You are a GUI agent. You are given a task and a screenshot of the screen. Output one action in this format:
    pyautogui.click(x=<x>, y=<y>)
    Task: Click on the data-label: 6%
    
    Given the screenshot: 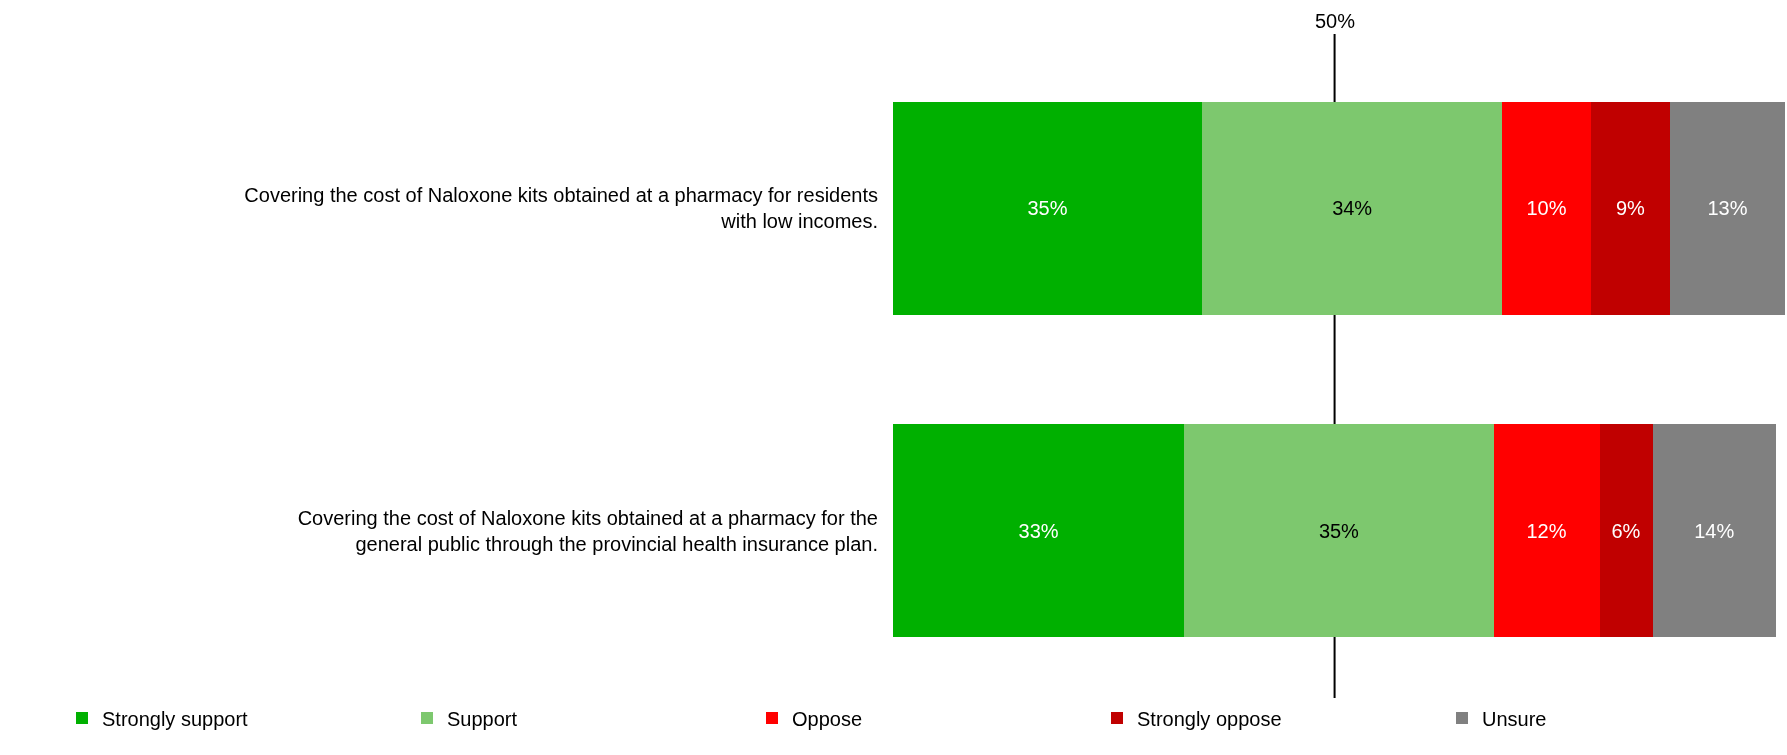 What is the action you would take?
    pyautogui.click(x=1626, y=530)
    